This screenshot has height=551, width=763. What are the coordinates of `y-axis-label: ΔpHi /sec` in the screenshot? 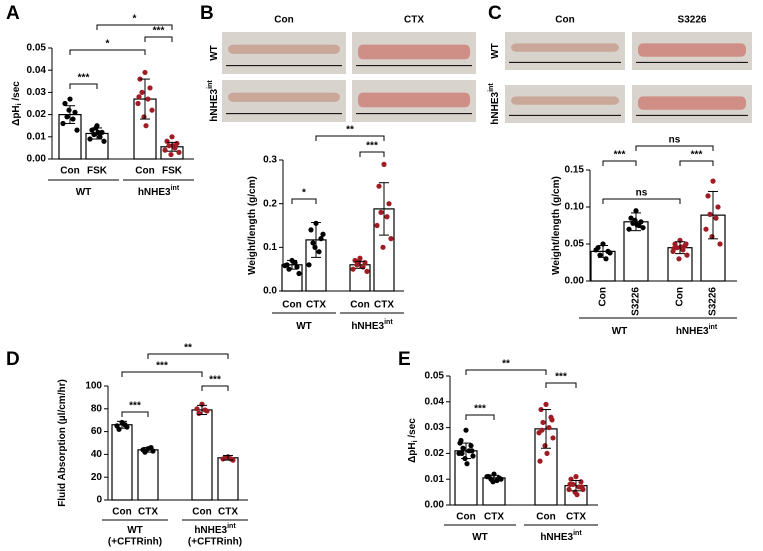 It's located at (17, 103).